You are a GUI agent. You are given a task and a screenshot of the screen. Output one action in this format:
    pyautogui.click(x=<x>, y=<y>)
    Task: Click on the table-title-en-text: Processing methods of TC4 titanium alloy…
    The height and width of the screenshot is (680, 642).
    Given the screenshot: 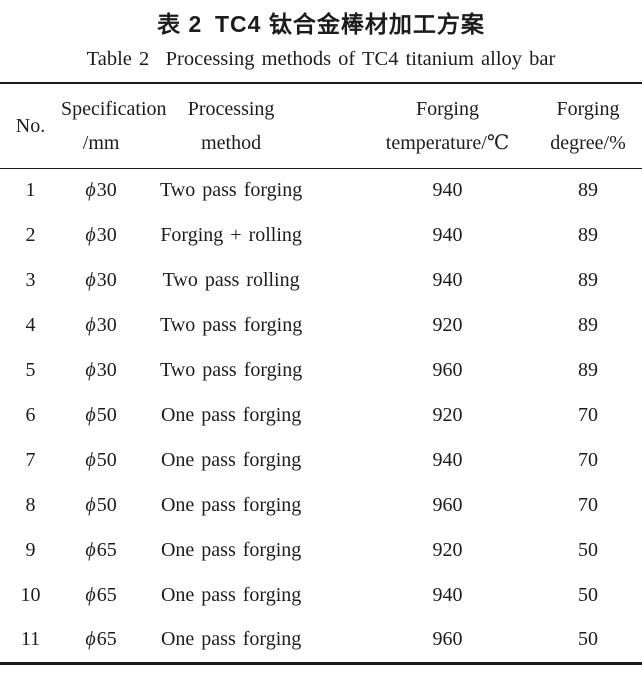 What is the action you would take?
    pyautogui.click(x=360, y=59)
    